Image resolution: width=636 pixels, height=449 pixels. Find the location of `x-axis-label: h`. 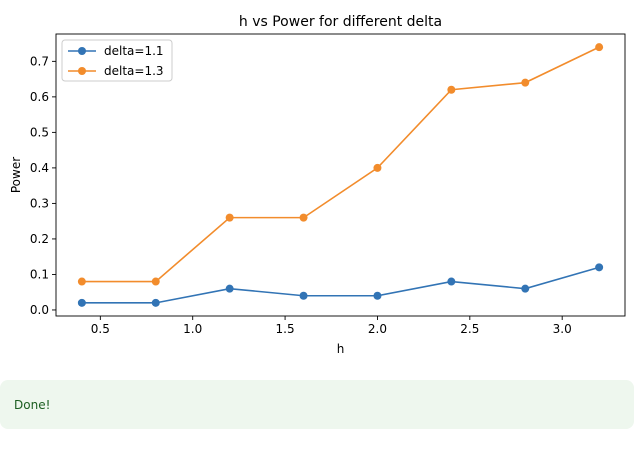

x-axis-label: h is located at coordinates (341, 349).